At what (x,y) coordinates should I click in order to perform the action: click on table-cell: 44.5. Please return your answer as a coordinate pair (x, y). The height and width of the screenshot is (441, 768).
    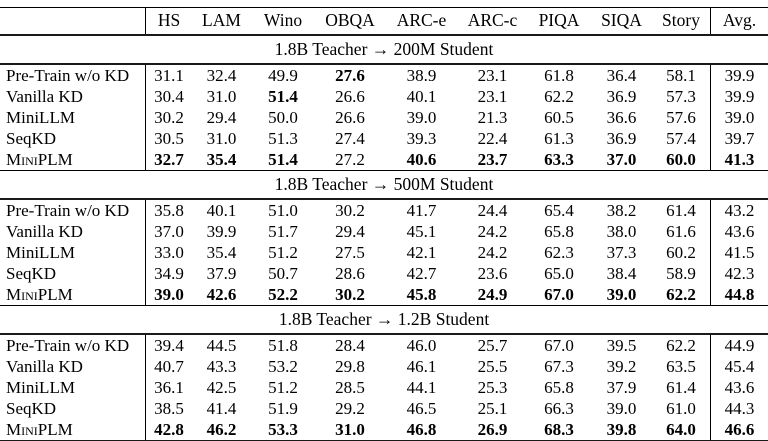
    Looking at the image, I should click on (221, 345).